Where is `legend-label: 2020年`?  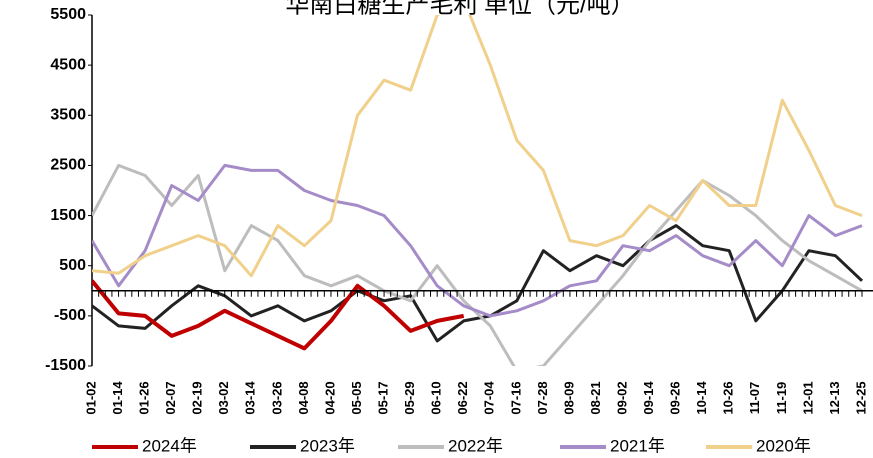
legend-label: 2020年 is located at coordinates (783, 445).